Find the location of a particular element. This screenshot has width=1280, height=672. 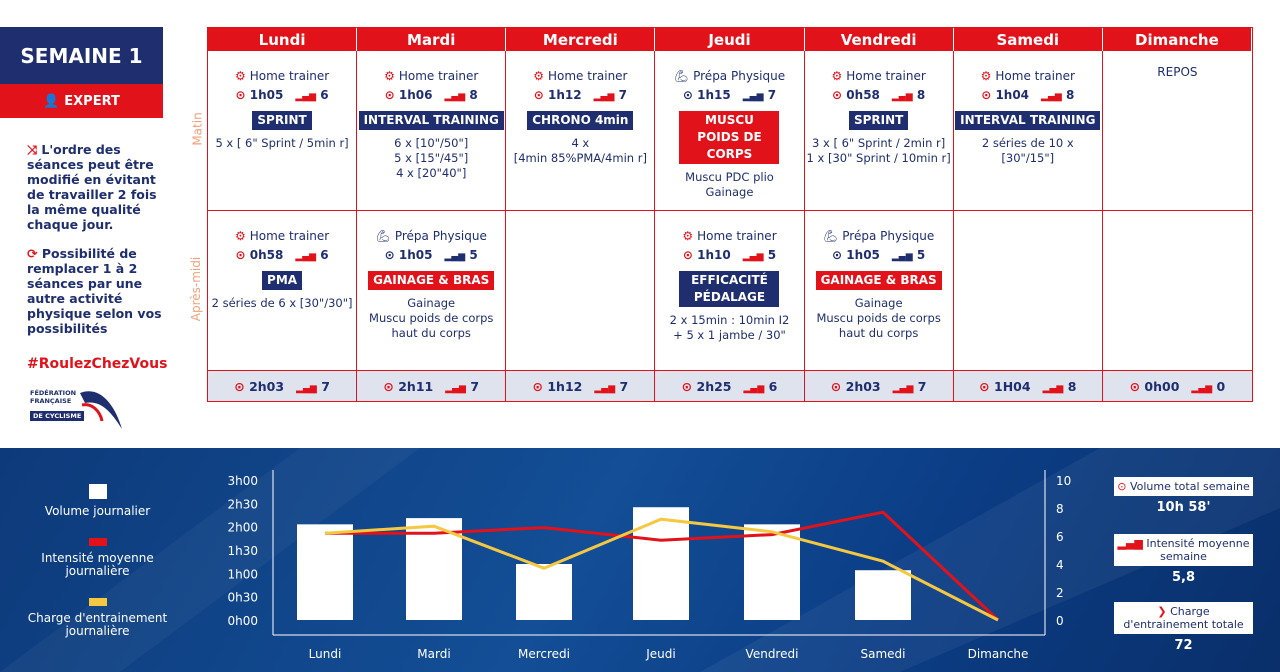

right-tick-label: 6 is located at coordinates (1060, 537).